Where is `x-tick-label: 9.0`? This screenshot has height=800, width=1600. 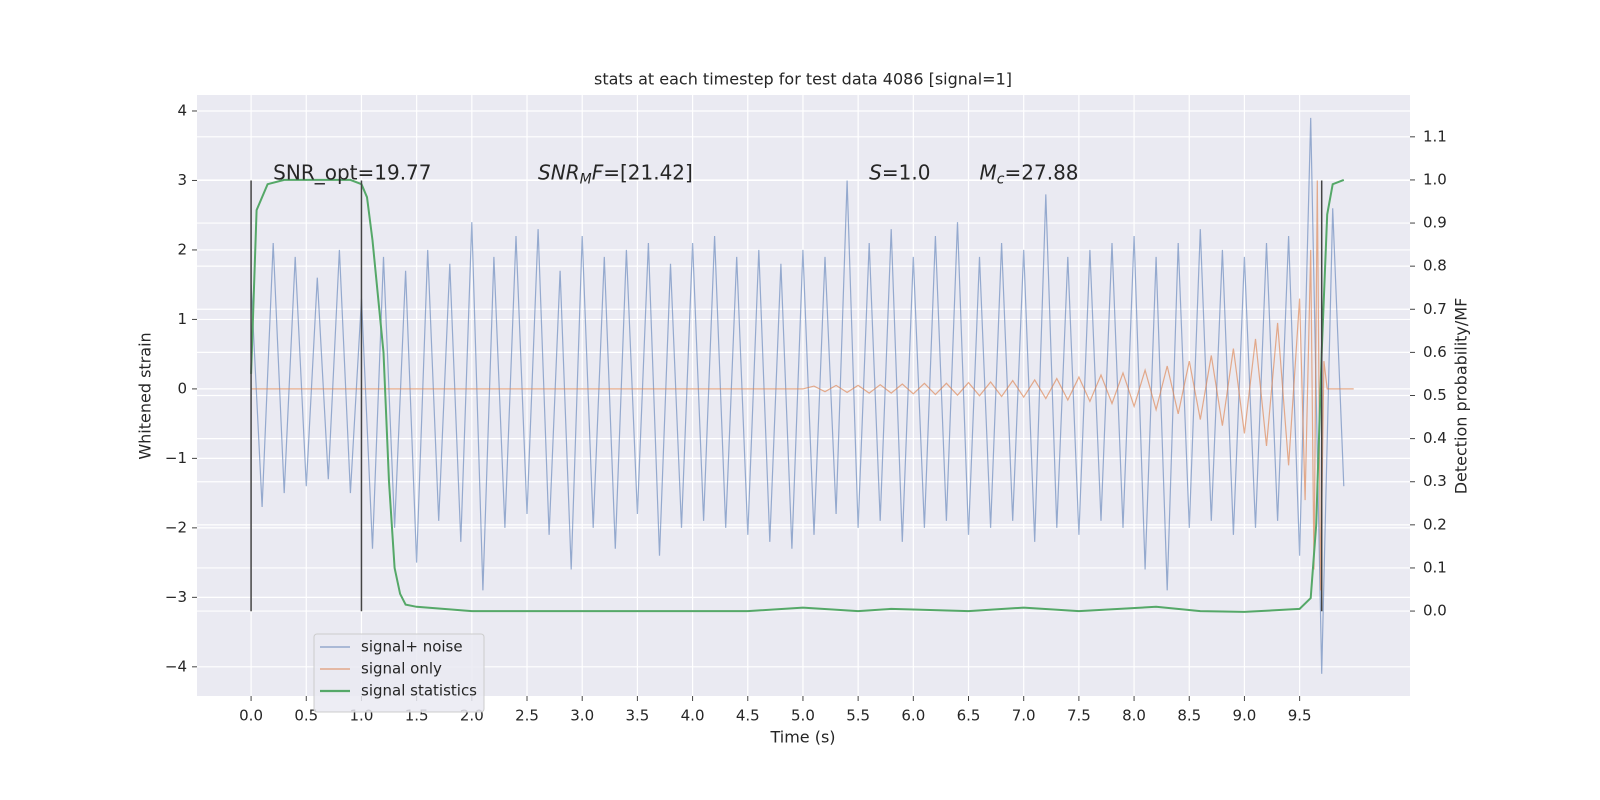
x-tick-label: 9.0 is located at coordinates (1245, 716).